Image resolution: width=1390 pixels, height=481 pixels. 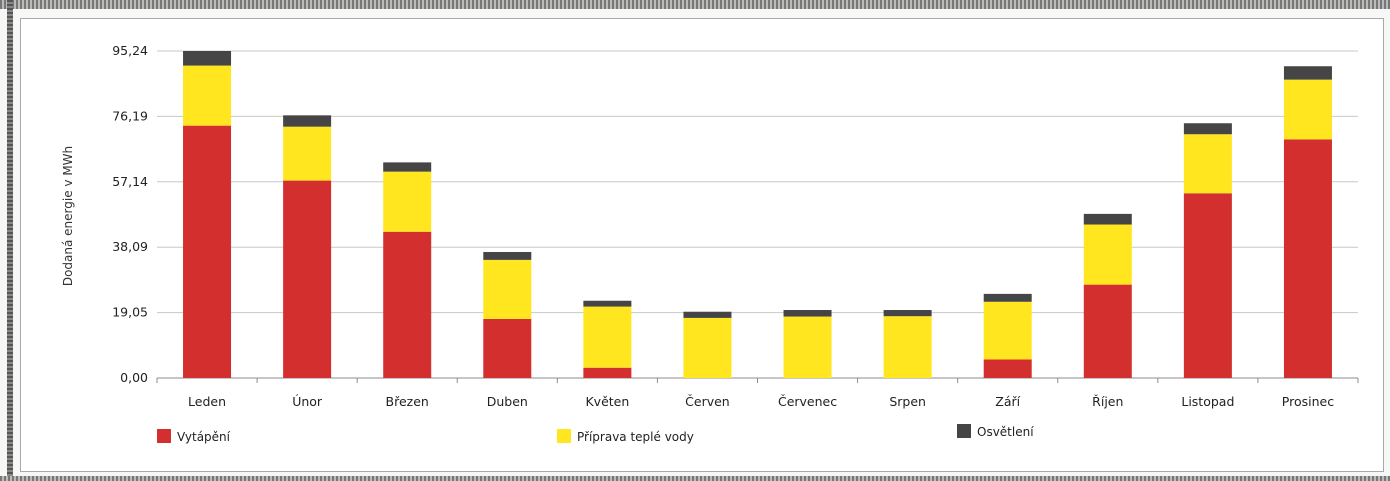 I want to click on x-tick-label: Červenec, so click(x=807, y=401).